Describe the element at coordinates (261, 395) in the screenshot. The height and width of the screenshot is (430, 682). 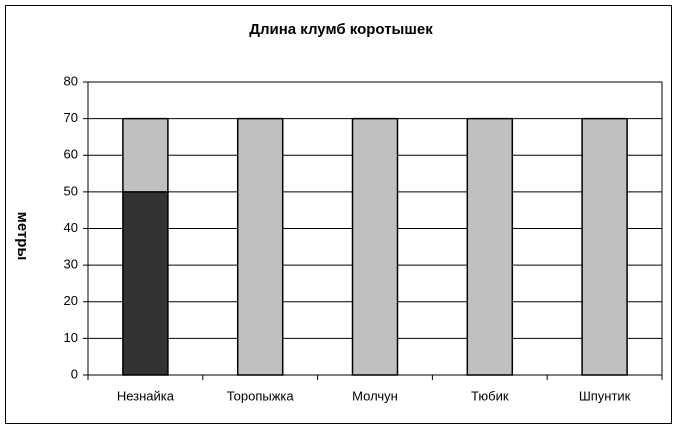
I see `x-tick-label: Торопыжка` at that location.